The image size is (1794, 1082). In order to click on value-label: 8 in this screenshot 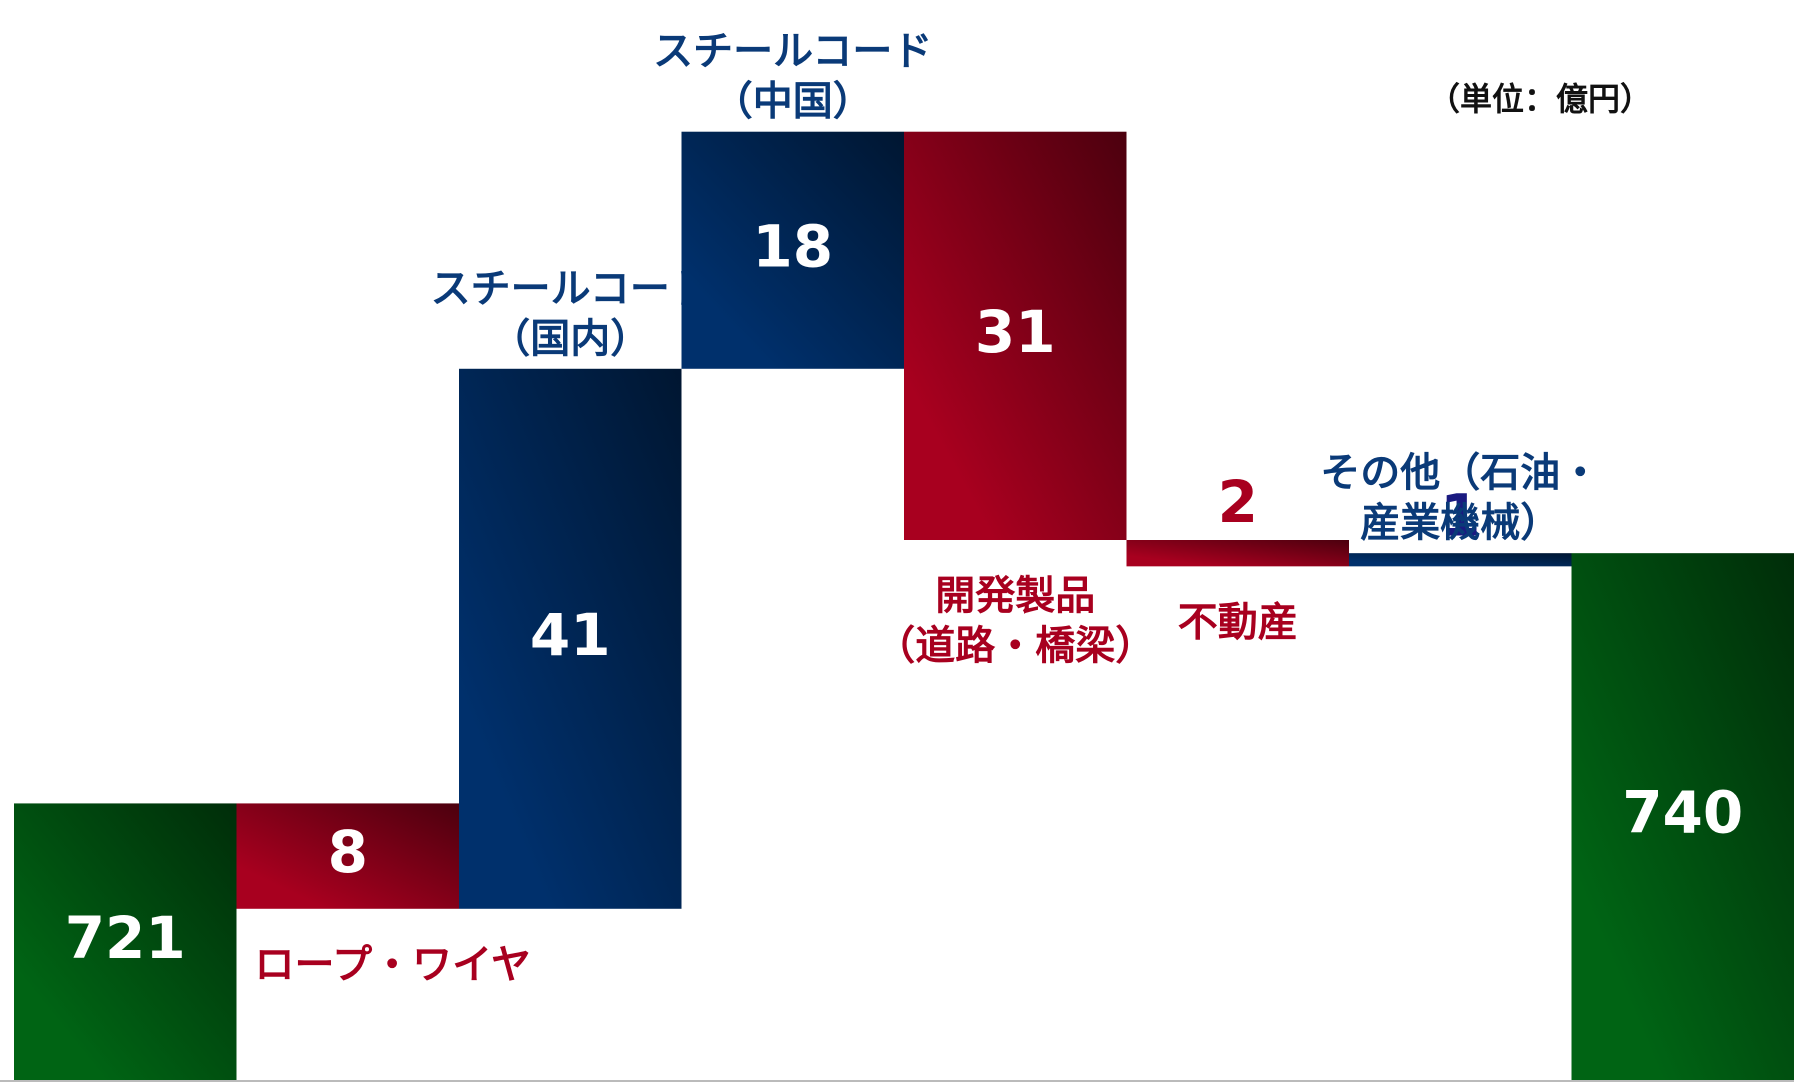, I will do `click(348, 852)`.